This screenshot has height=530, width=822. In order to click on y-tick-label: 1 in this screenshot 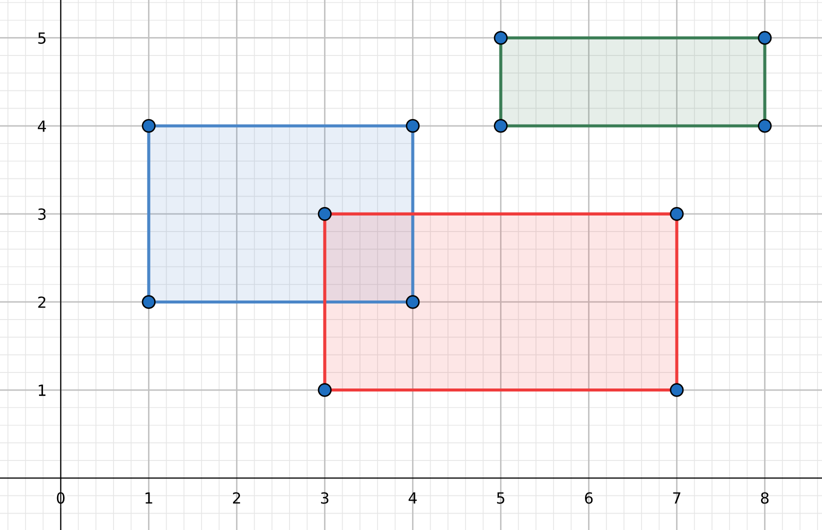, I will do `click(42, 390)`.